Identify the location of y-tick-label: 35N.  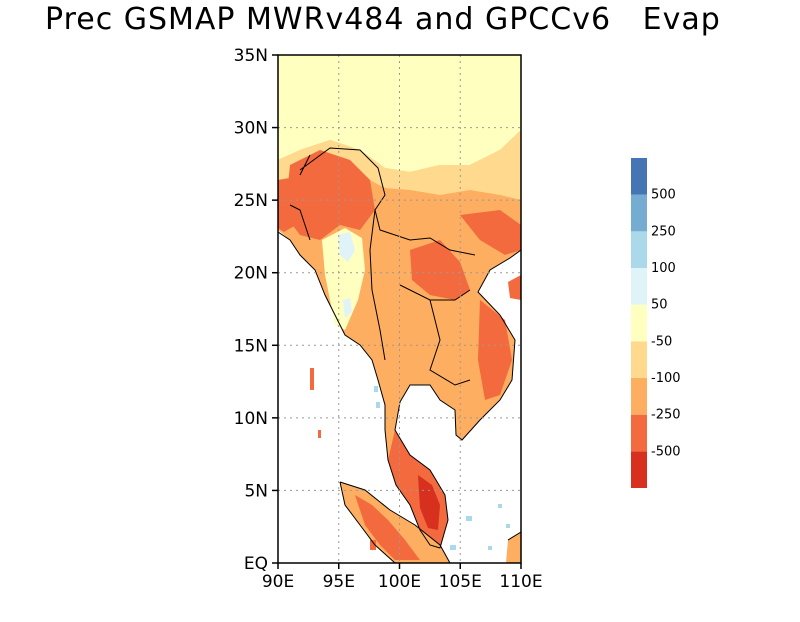
(251, 56).